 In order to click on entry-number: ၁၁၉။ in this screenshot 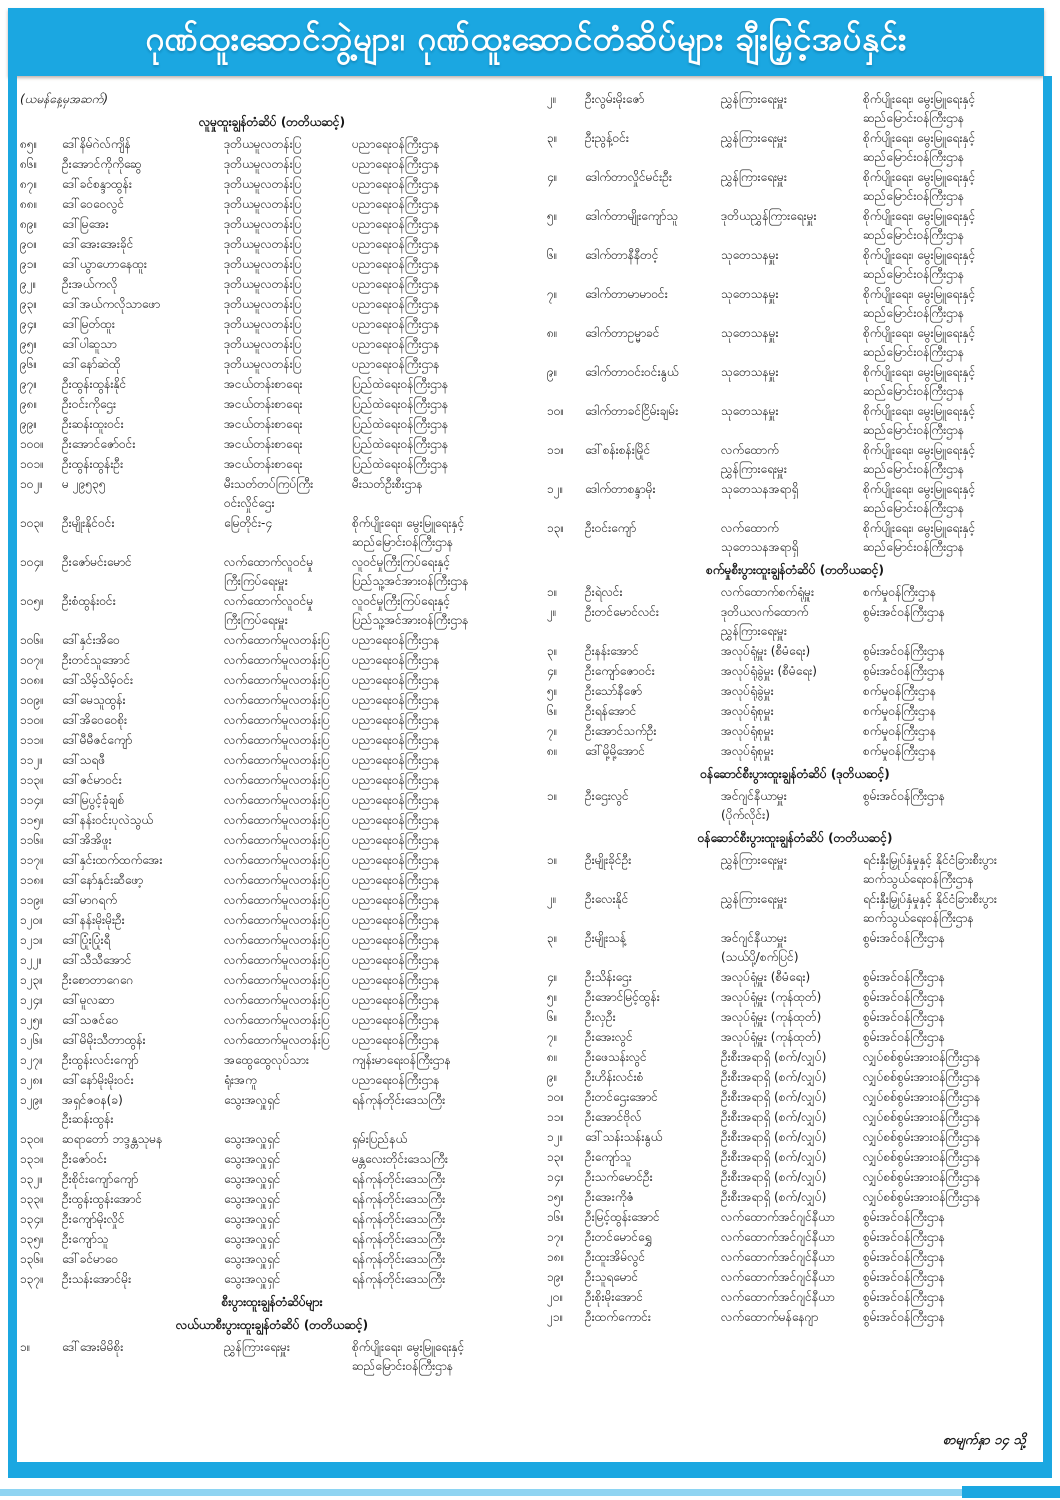, I will do `click(32, 900)`.